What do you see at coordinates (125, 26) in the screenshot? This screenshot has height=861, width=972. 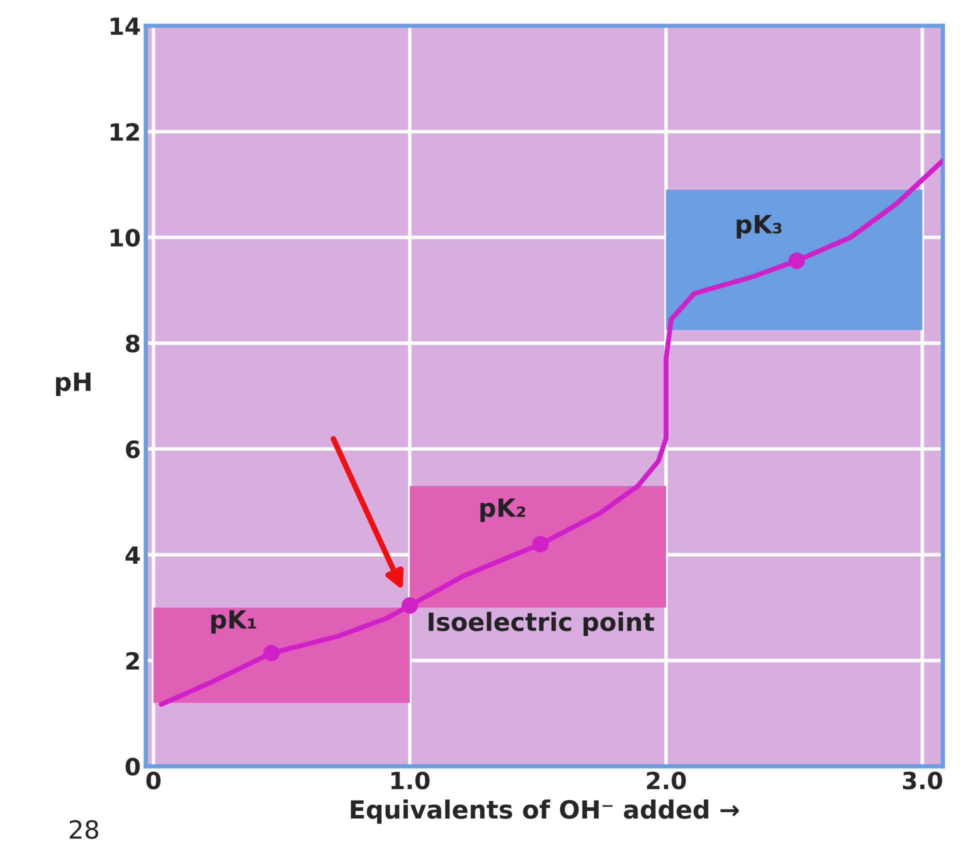 I see `y-tick-label: 14` at bounding box center [125, 26].